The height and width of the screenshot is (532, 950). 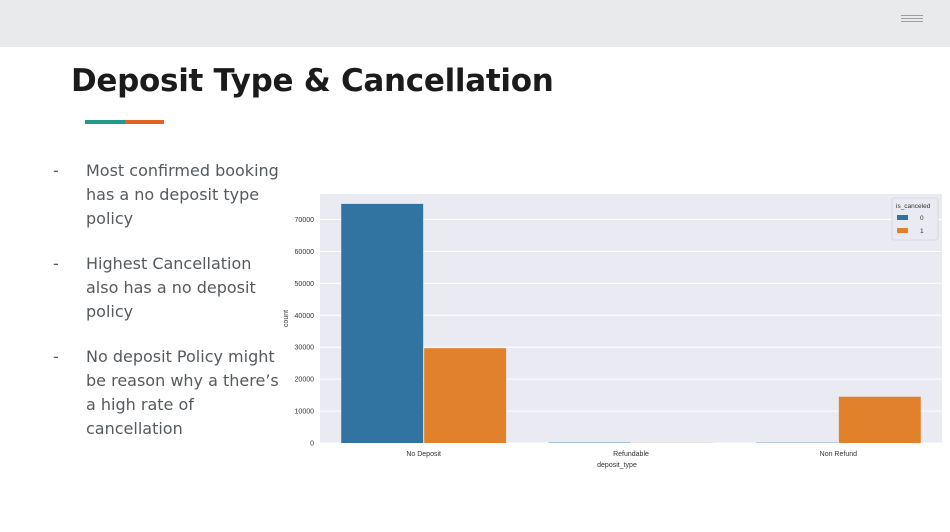 I want to click on y-tick-label: 10000, so click(x=305, y=412).